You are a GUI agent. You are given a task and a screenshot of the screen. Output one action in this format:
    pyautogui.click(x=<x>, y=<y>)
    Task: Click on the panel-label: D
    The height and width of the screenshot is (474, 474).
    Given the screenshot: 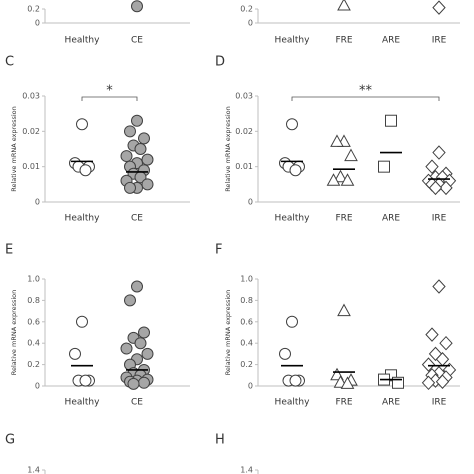 What is the action you would take?
    pyautogui.click(x=220, y=62)
    